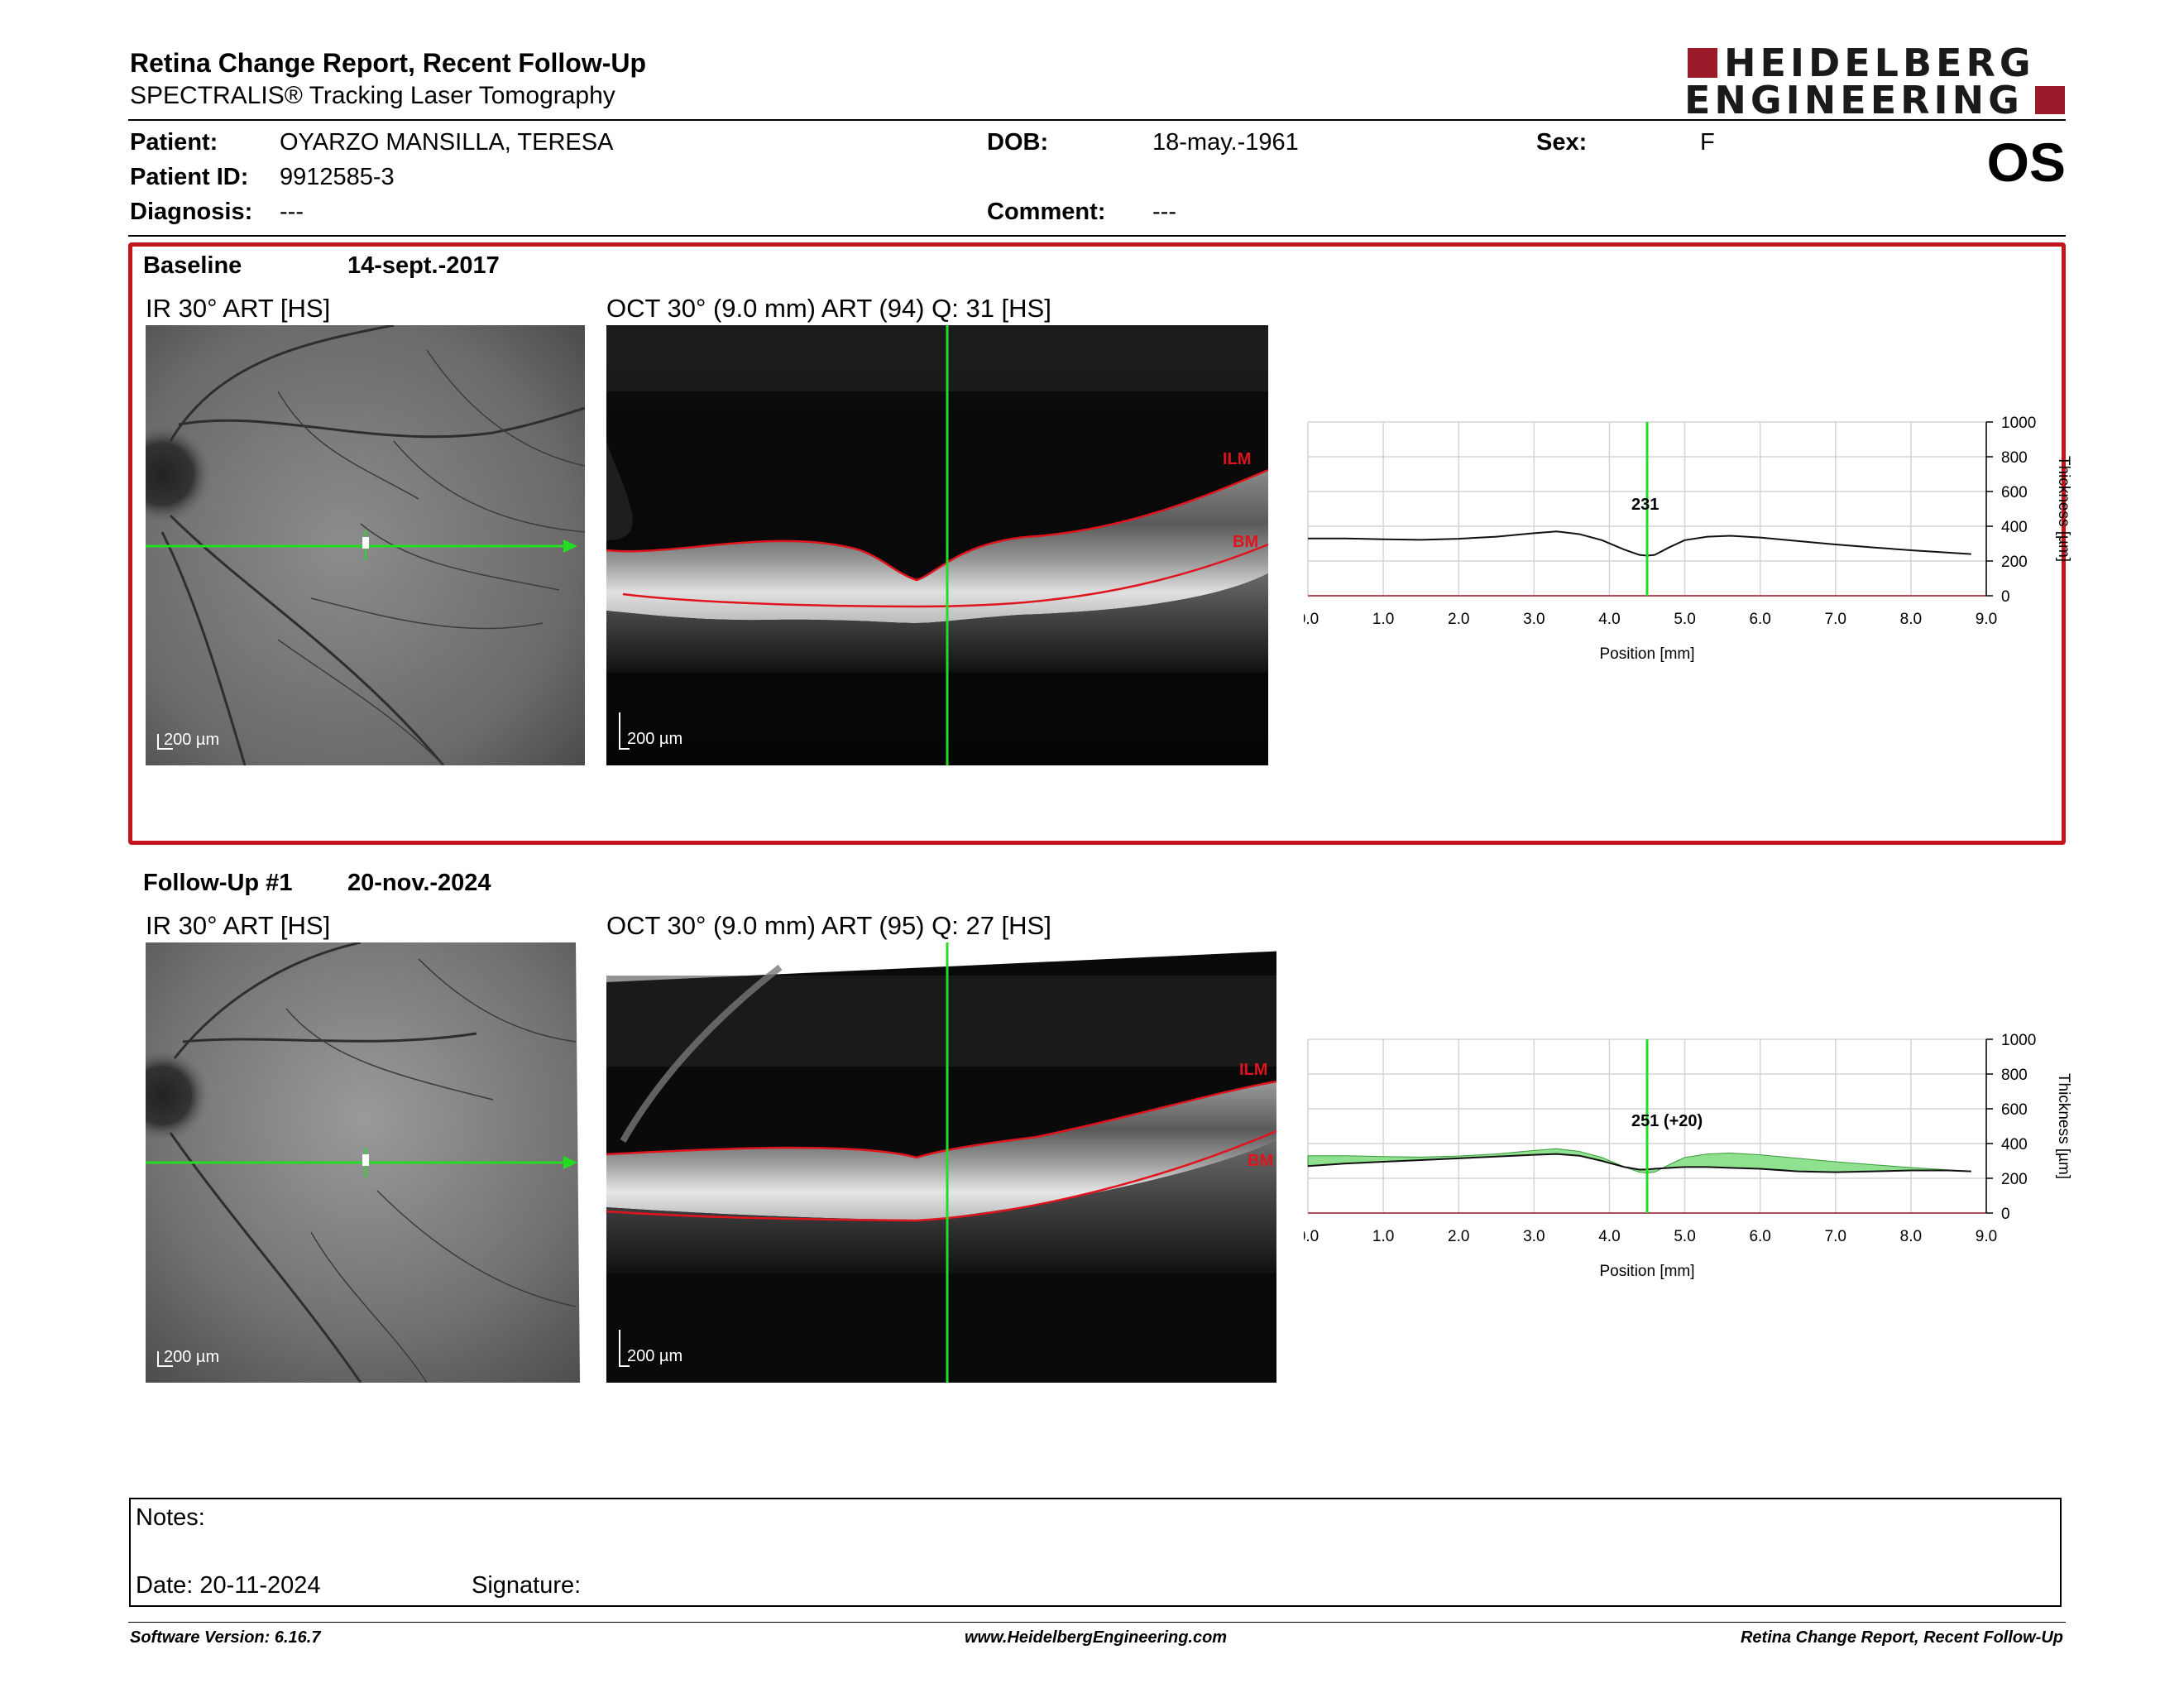  I want to click on patient-id-label: Patient ID:, so click(189, 177).